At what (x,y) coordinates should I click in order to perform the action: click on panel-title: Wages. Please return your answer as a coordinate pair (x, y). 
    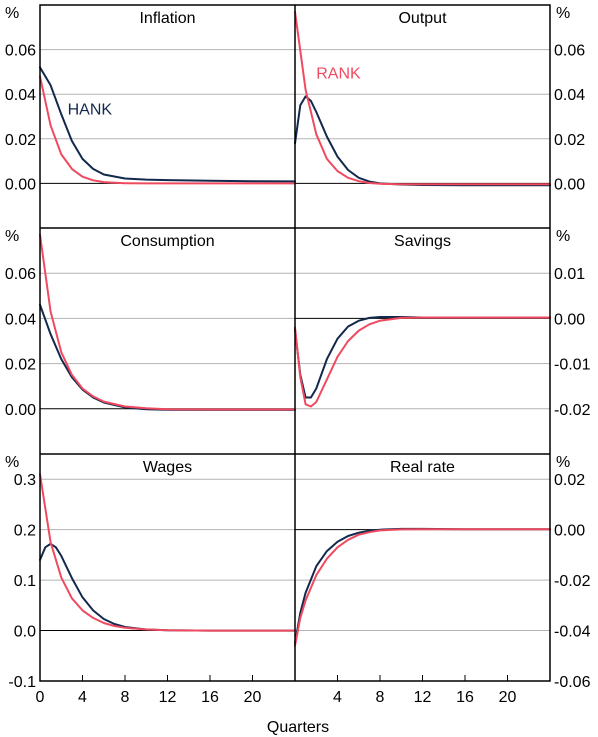
    Looking at the image, I should click on (167, 467).